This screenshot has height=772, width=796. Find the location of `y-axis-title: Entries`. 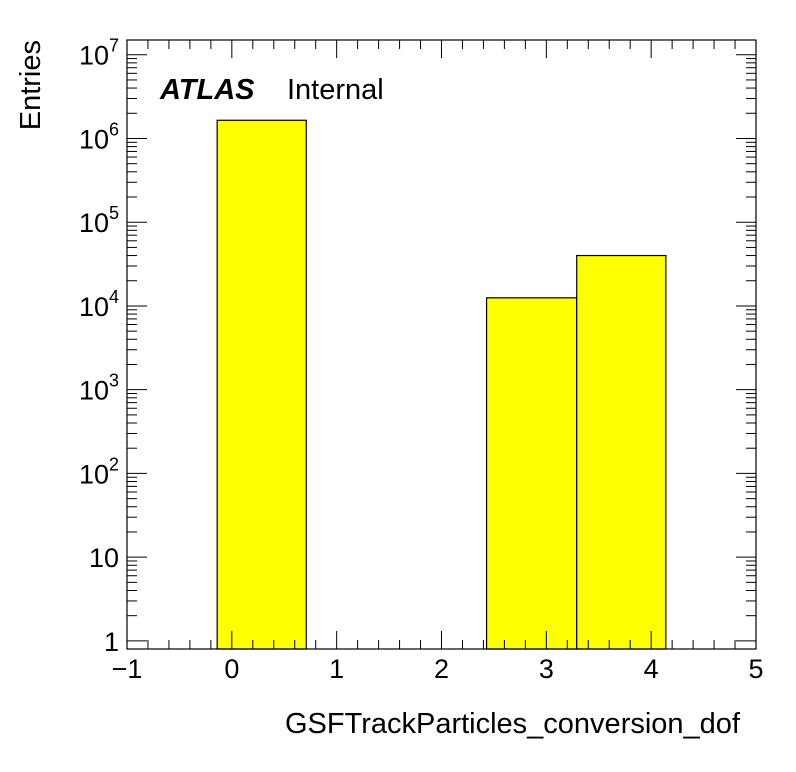

y-axis-title: Entries is located at coordinates (31, 85).